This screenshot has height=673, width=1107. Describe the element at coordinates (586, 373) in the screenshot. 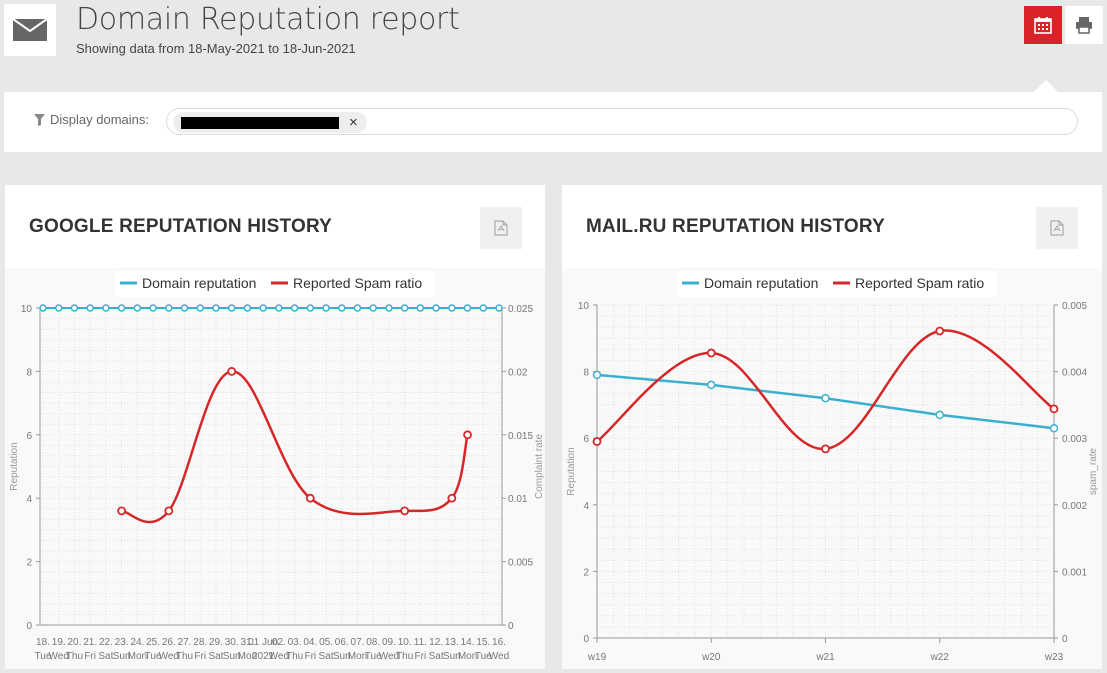

I see `y-tick-label-left: 8` at that location.